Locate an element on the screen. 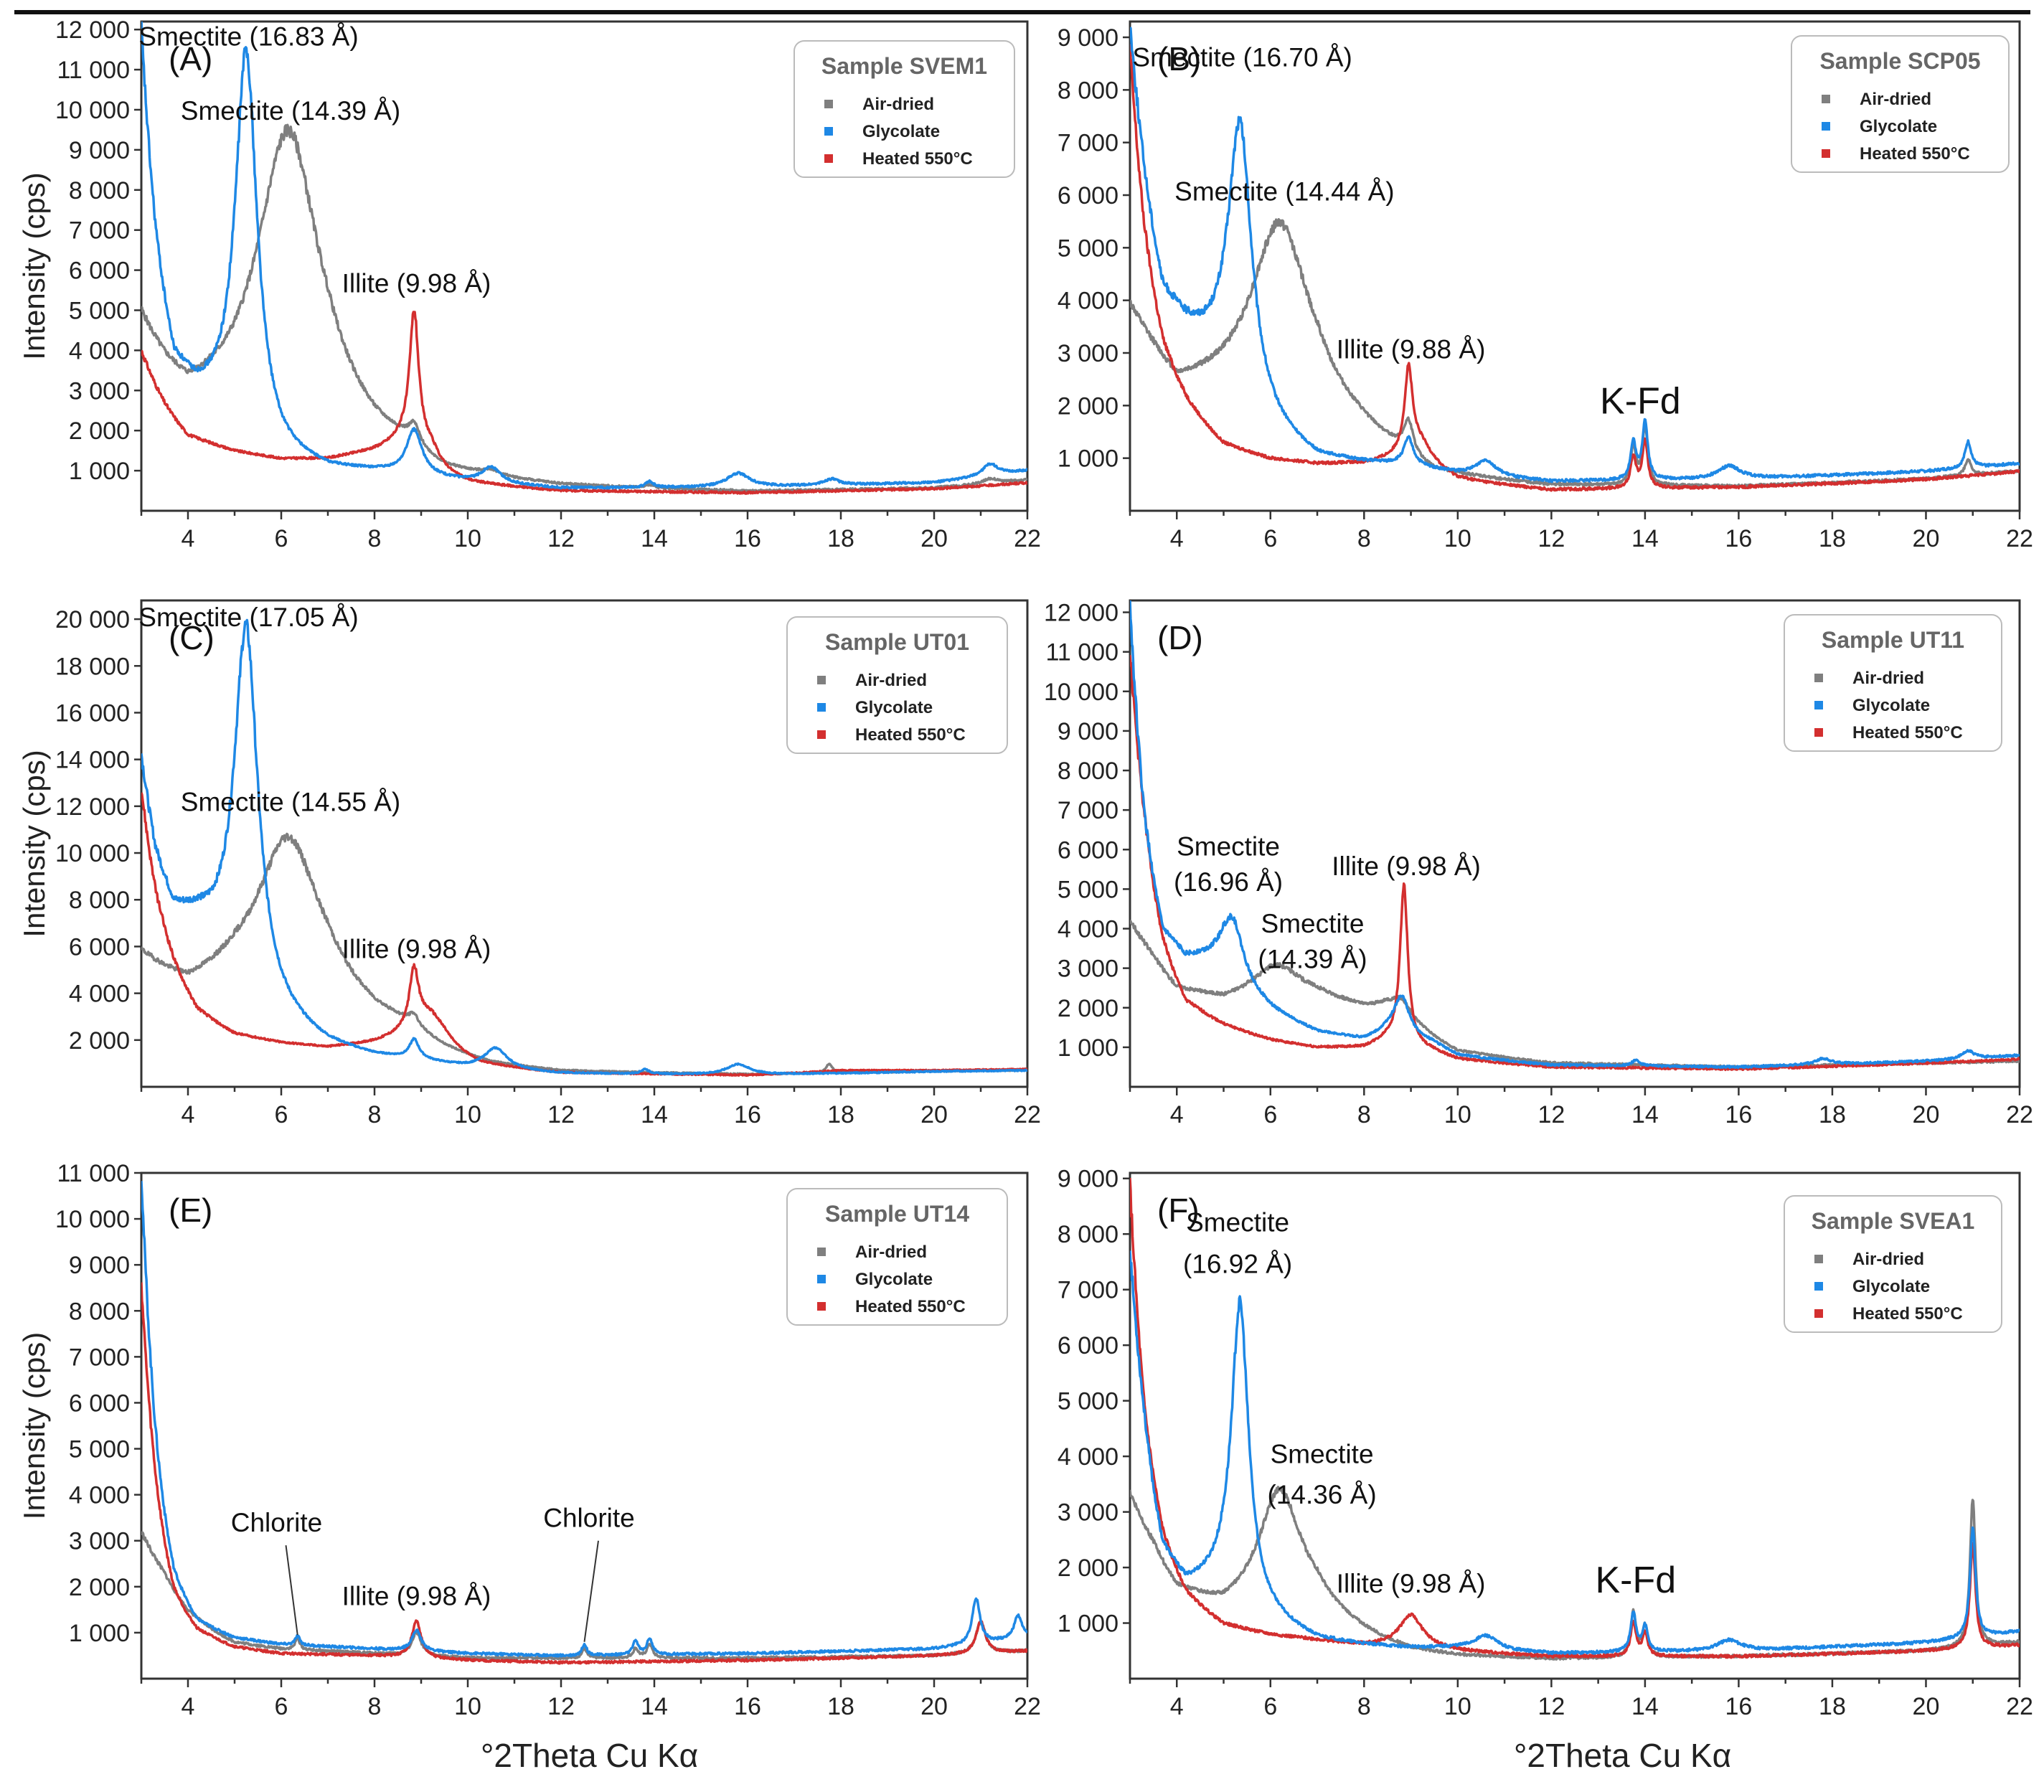 This screenshot has width=2044, height=1792. x-tick-label: 14 is located at coordinates (654, 1706).